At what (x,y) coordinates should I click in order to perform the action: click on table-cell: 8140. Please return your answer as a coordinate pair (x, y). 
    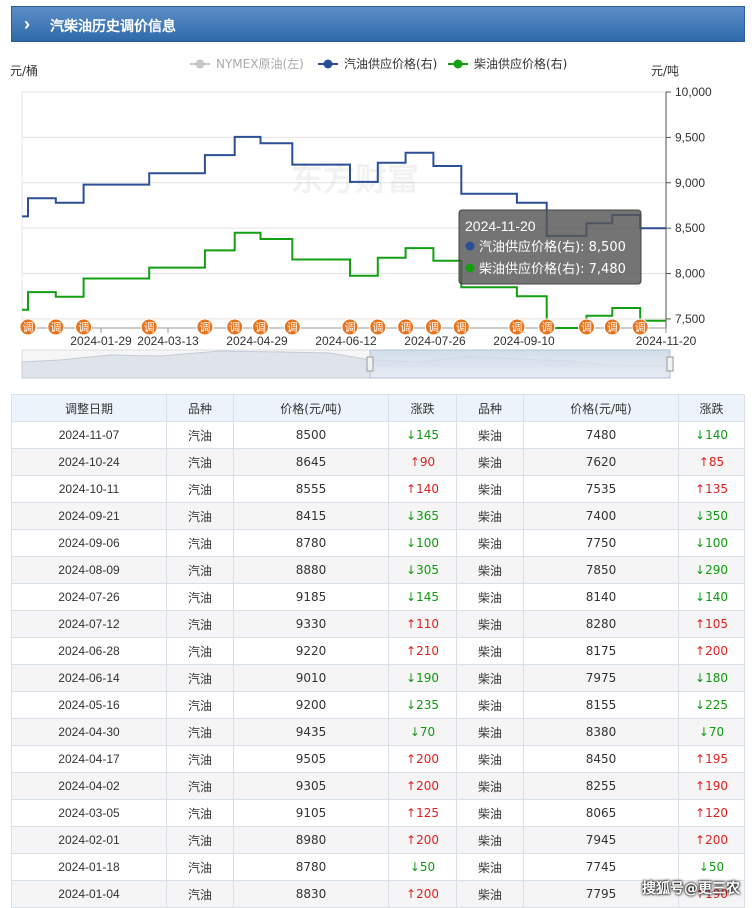
    Looking at the image, I should click on (601, 597).